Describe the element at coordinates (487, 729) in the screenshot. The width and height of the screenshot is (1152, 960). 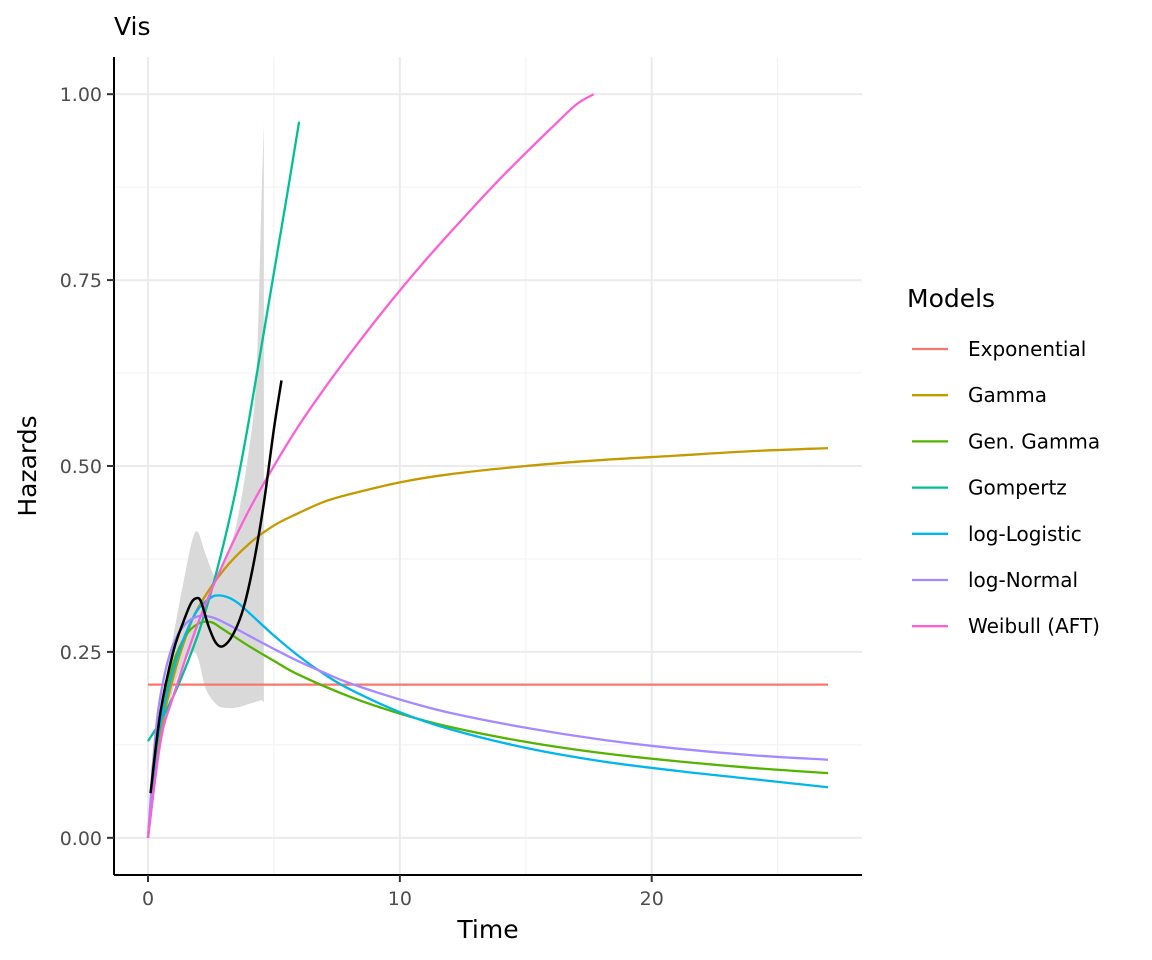
I see `series-line-gen-gamma` at that location.